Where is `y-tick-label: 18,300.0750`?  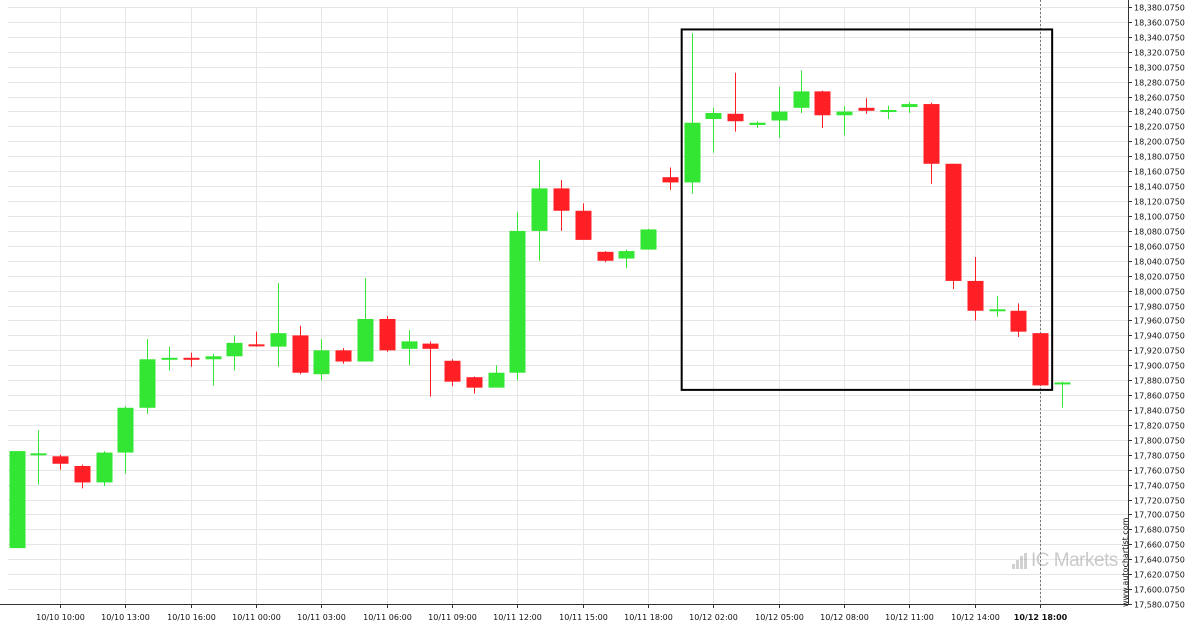 y-tick-label: 18,300.0750 is located at coordinates (1159, 68).